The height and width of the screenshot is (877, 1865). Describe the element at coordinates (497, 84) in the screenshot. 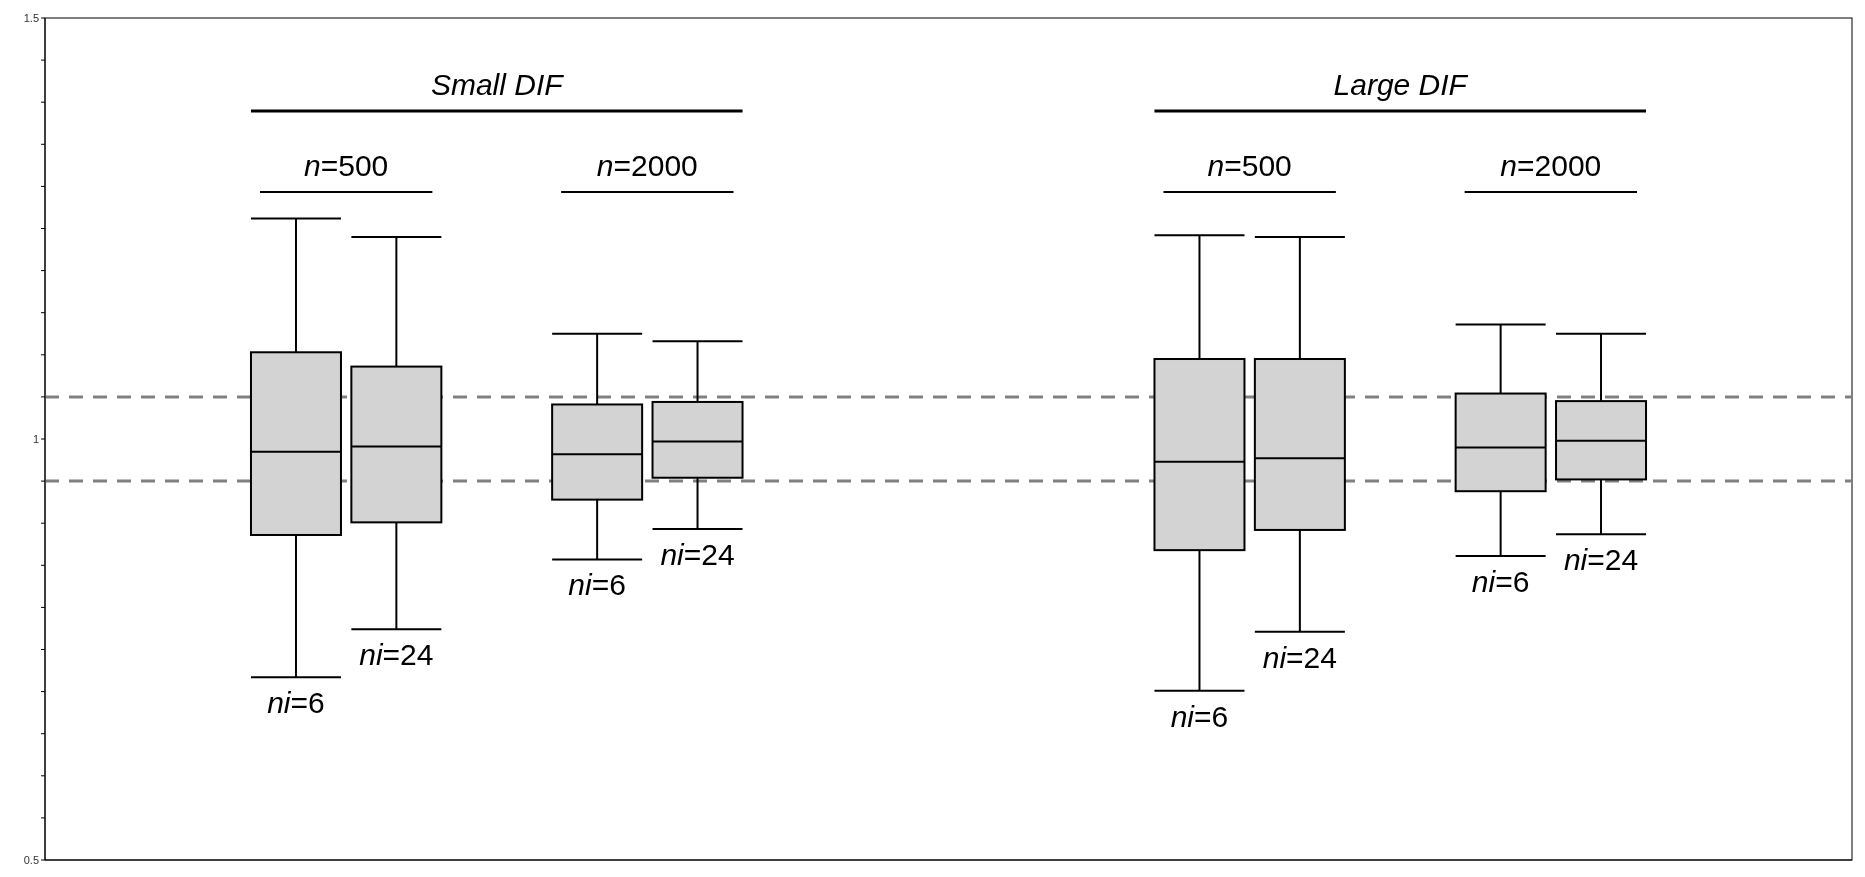

I see `annotation: Small DIF` at that location.